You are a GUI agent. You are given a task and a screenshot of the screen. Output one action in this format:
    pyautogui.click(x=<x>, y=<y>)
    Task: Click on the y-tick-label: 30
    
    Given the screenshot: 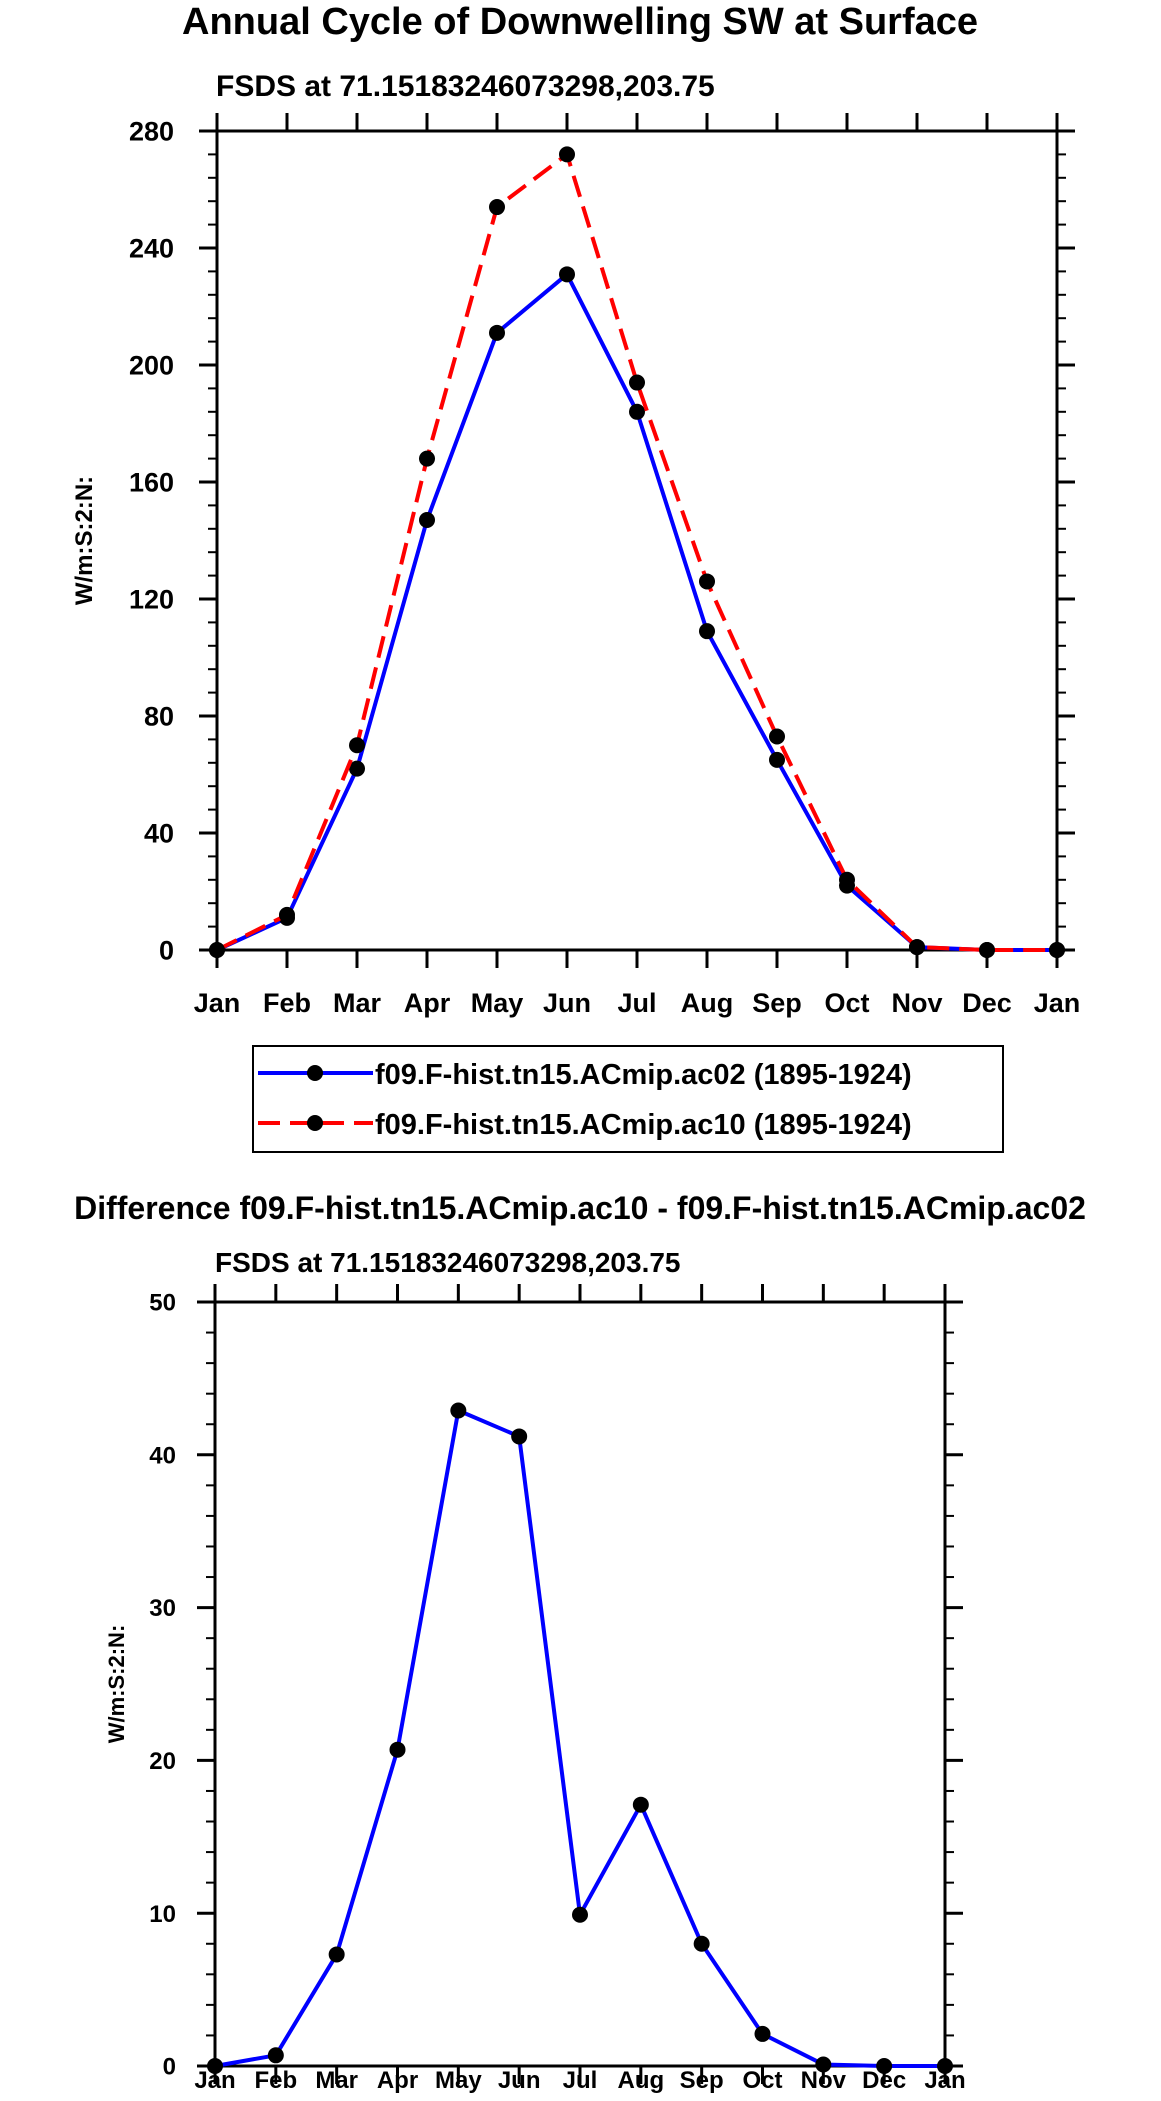 What is the action you would take?
    pyautogui.click(x=162, y=1608)
    